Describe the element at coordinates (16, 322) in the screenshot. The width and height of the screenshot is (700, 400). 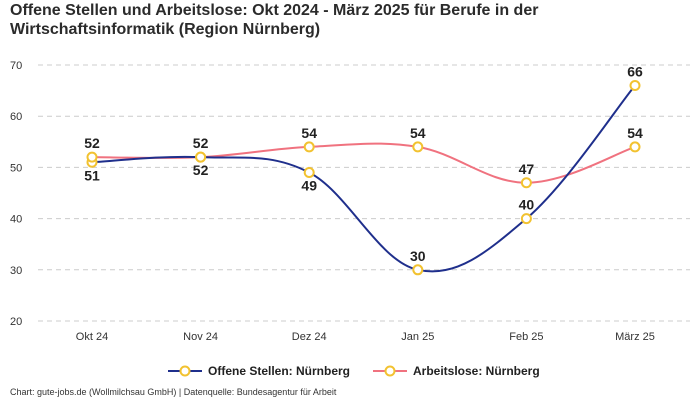
I see `y-tick-label: 20` at that location.